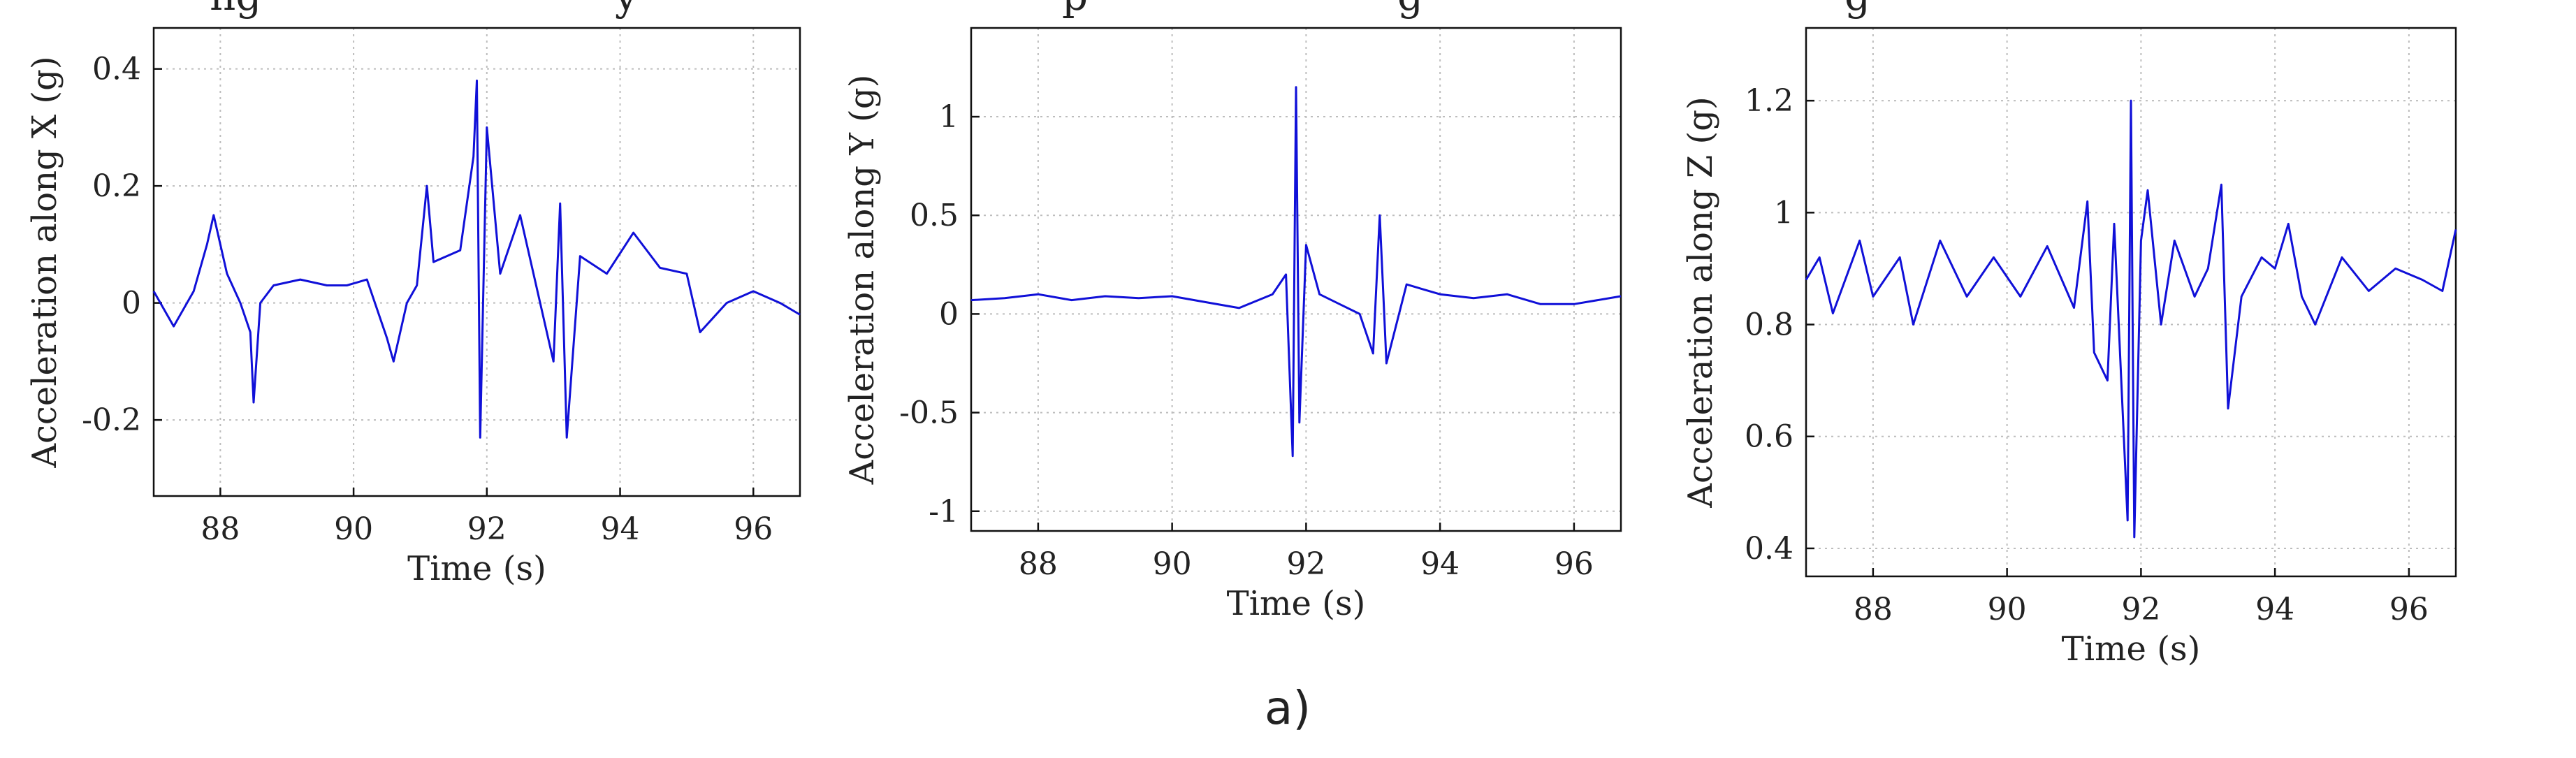 This screenshot has width=2576, height=758. I want to click on cutoff-text-1: ng, so click(235, 10).